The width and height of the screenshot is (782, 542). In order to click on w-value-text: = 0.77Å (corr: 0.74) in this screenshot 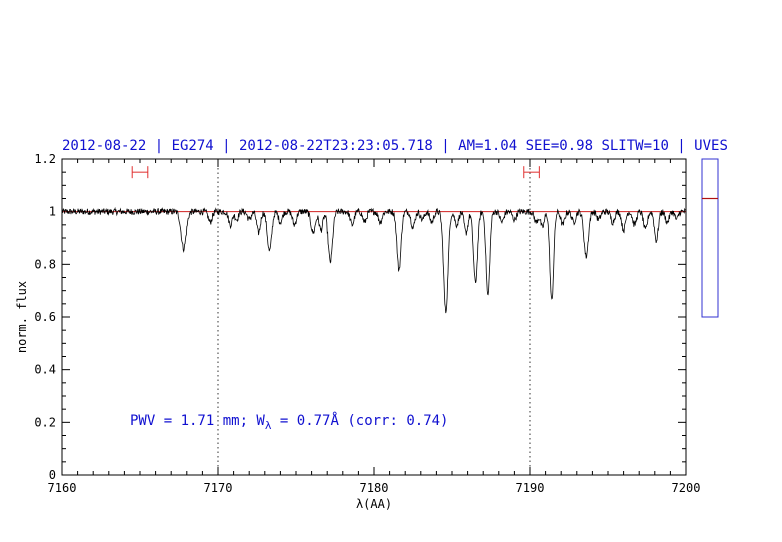, I will do `click(359, 420)`.